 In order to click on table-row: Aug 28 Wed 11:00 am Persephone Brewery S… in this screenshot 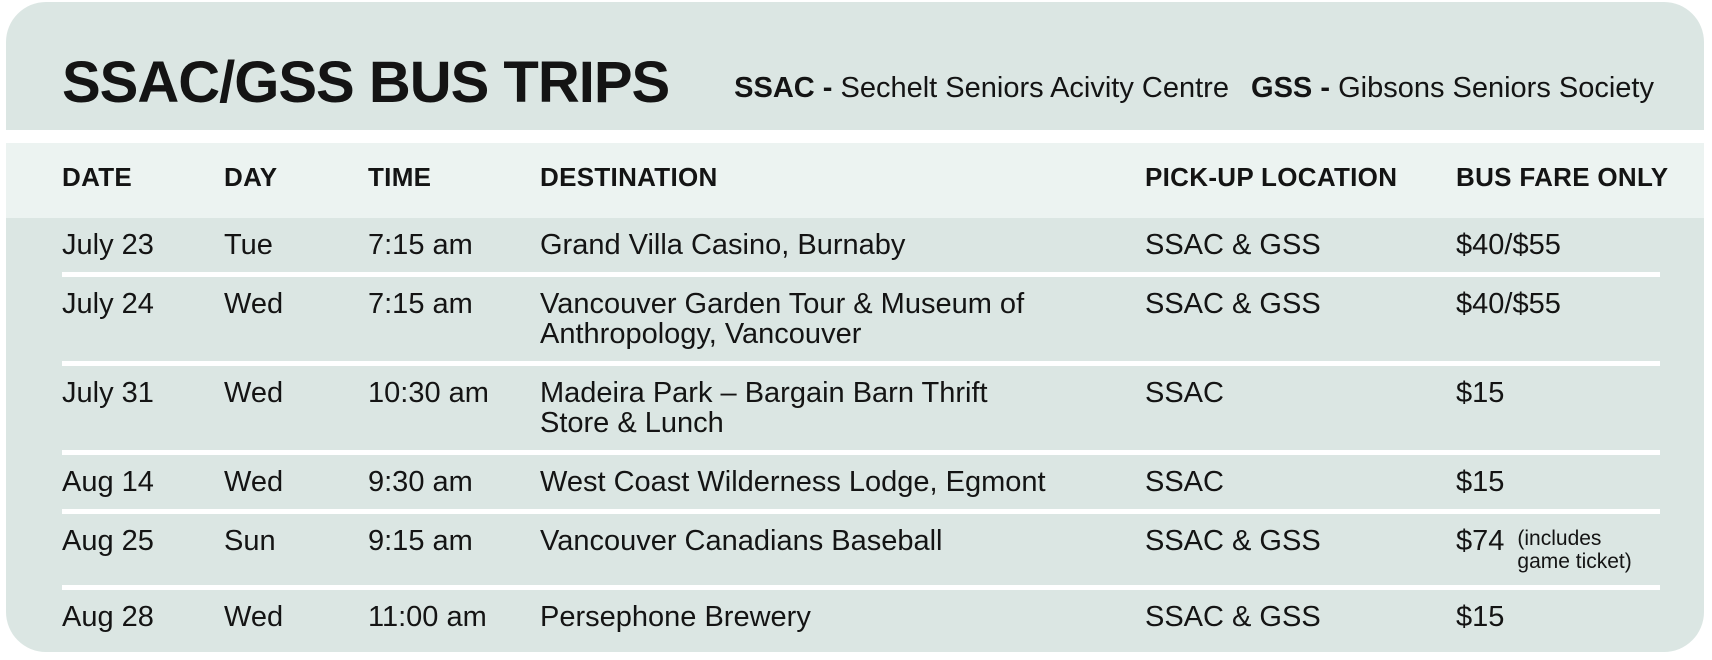, I will do `click(855, 617)`.